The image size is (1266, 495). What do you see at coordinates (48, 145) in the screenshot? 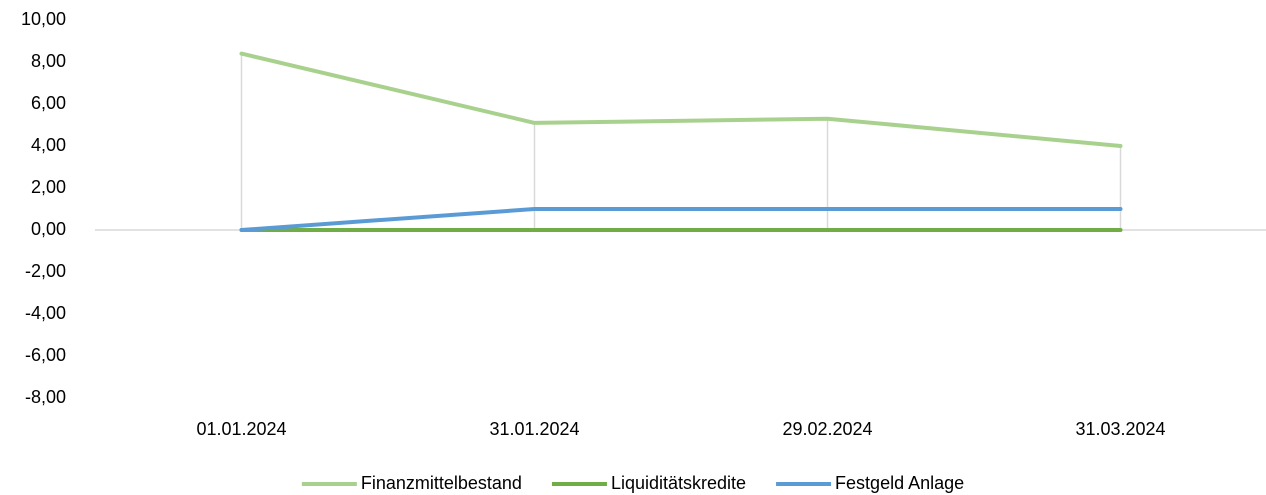
I see `y-tick-label: 4,00` at bounding box center [48, 145].